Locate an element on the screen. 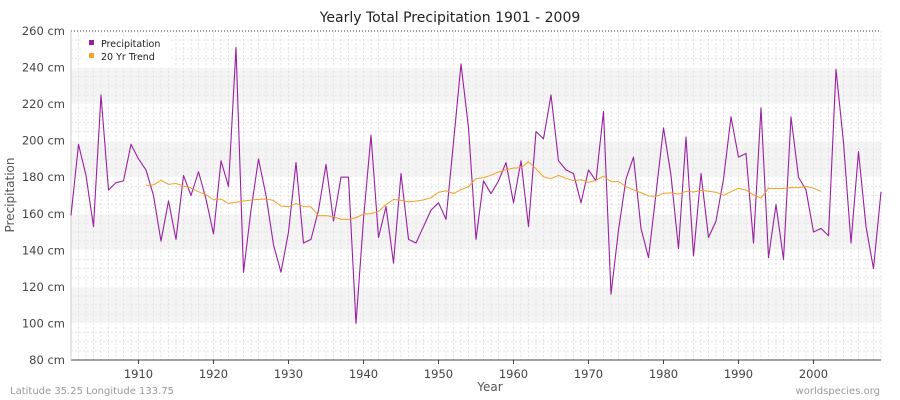 The height and width of the screenshot is (400, 900). x-tick-label: 1910 is located at coordinates (138, 374).